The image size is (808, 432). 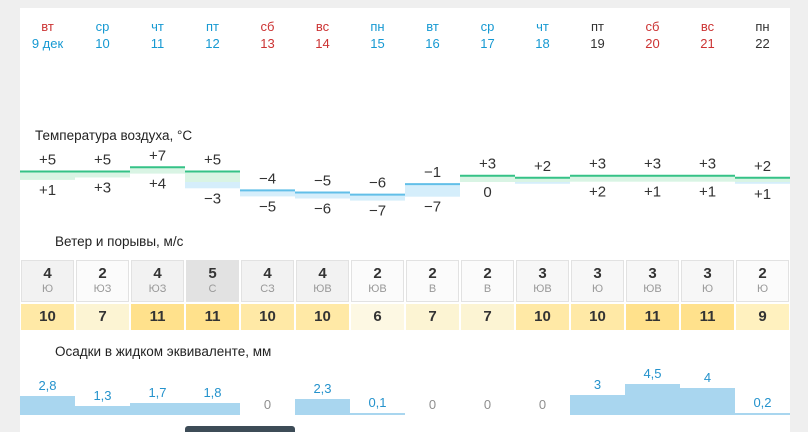 I want to click on wind-column-10: 3 ЮВ 10, so click(x=542, y=295).